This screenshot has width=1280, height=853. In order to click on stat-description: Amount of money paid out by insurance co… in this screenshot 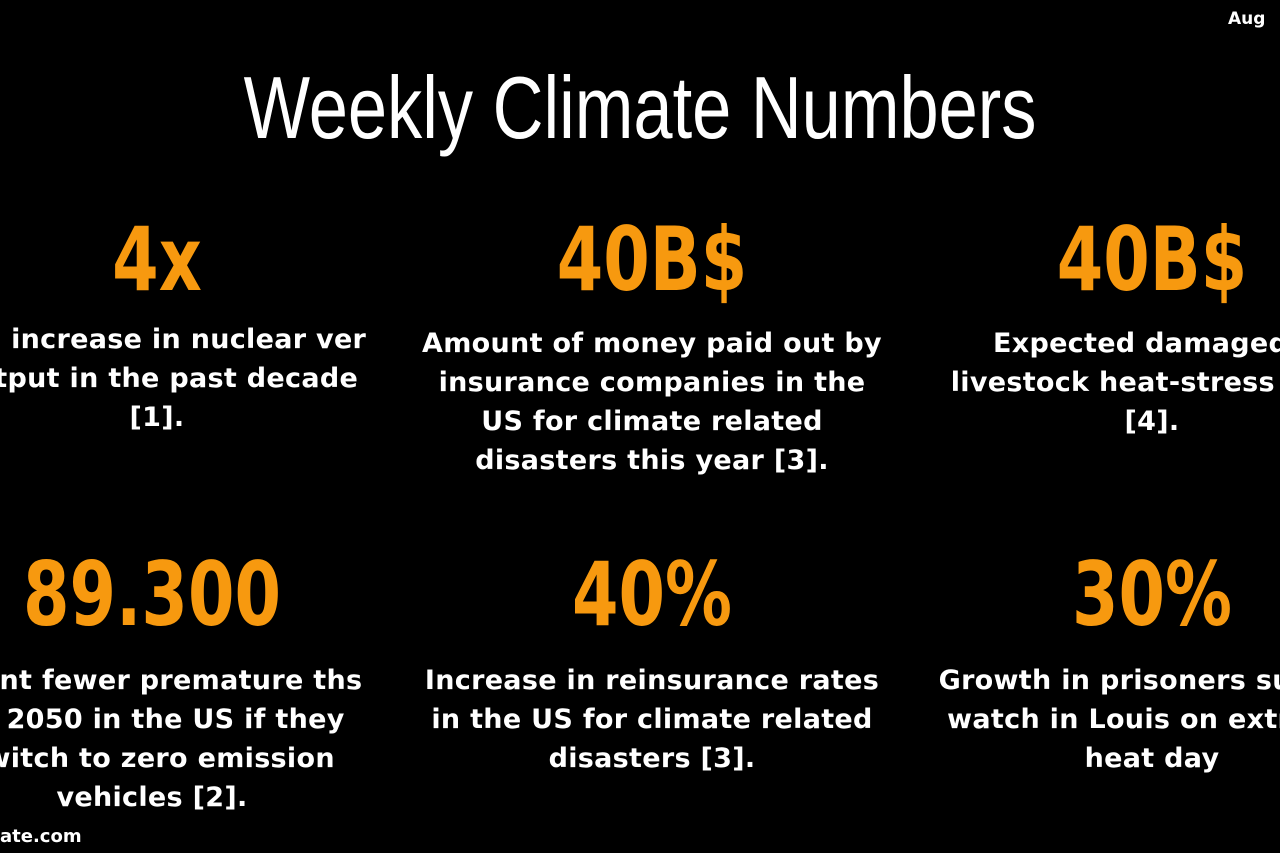, I will do `click(652, 402)`.